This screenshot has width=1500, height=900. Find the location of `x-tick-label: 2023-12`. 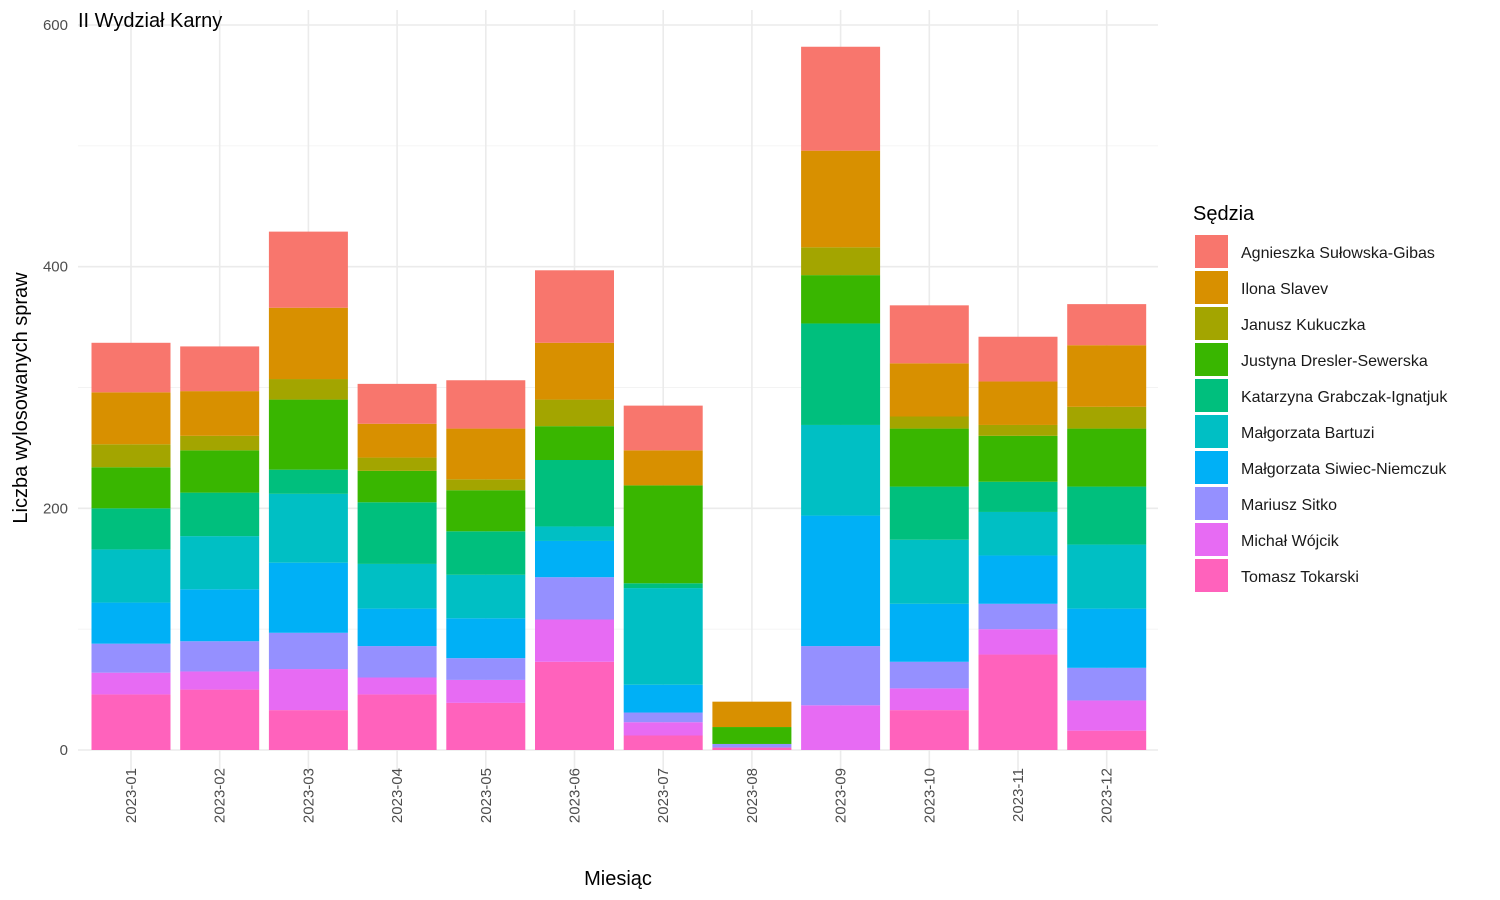

x-tick-label: 2023-12 is located at coordinates (1107, 795).